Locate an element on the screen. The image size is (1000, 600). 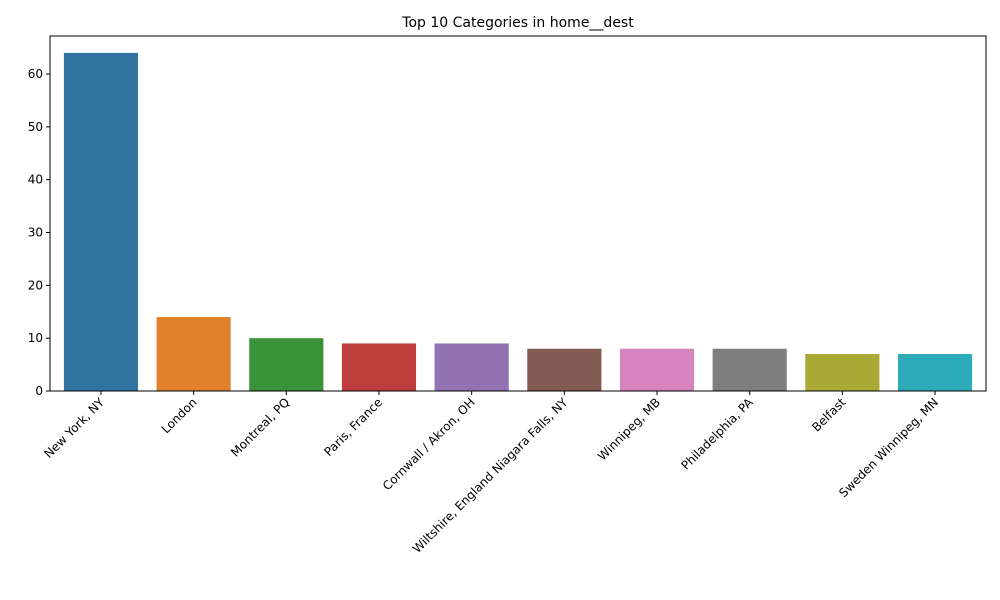
y-tick-label: 10 is located at coordinates (35, 338).